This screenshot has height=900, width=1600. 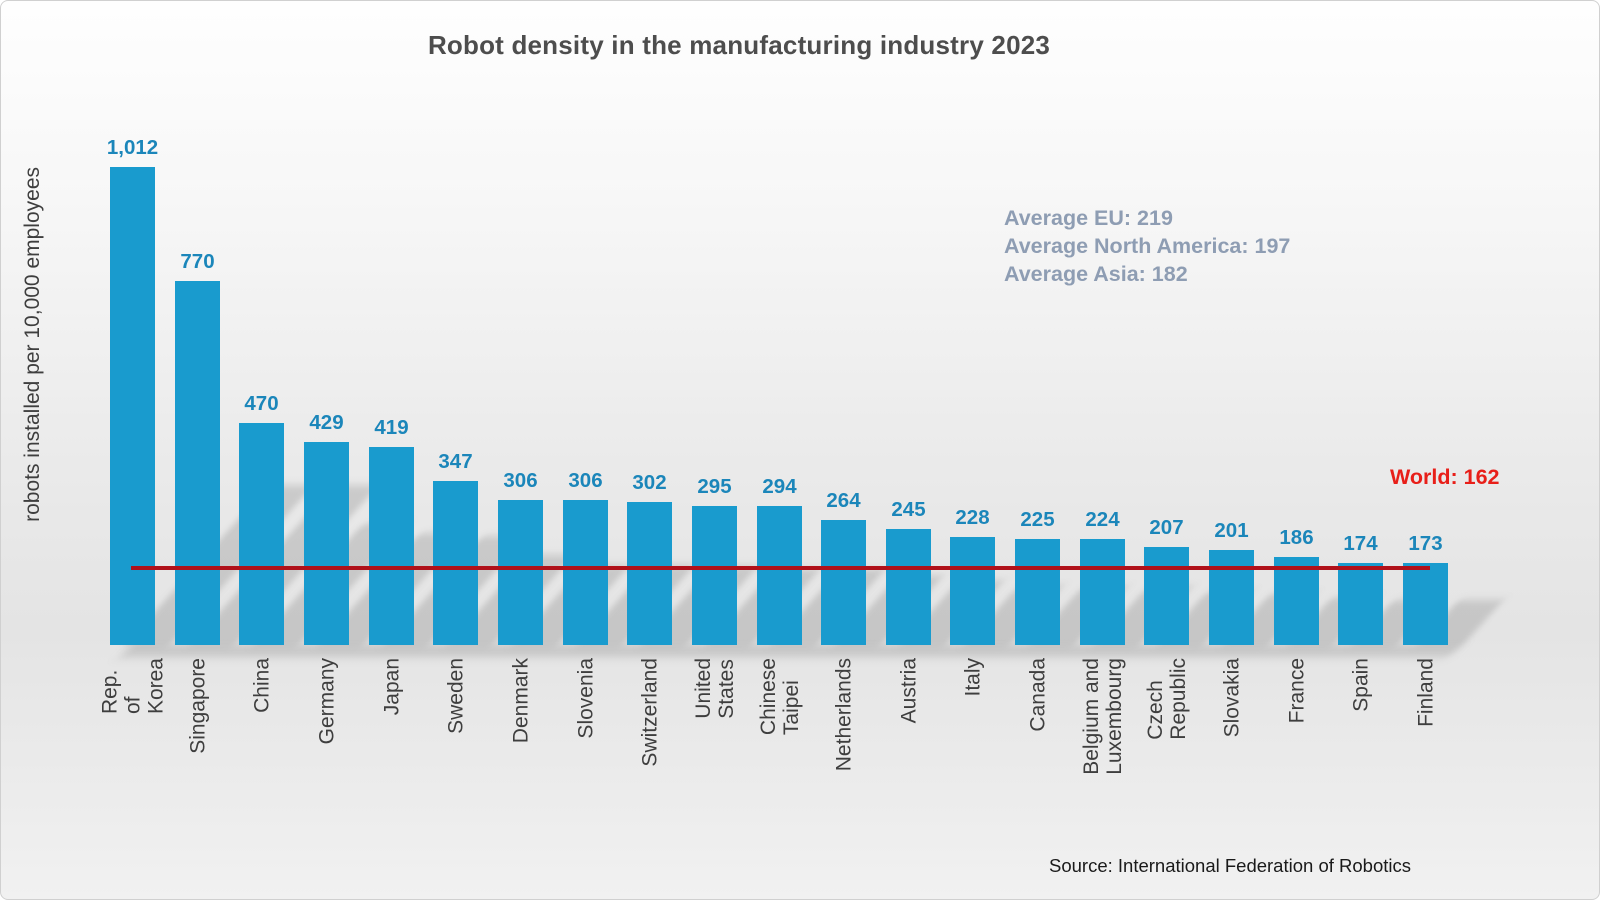 I want to click on bar-column: 347 Sweden, so click(x=504, y=592).